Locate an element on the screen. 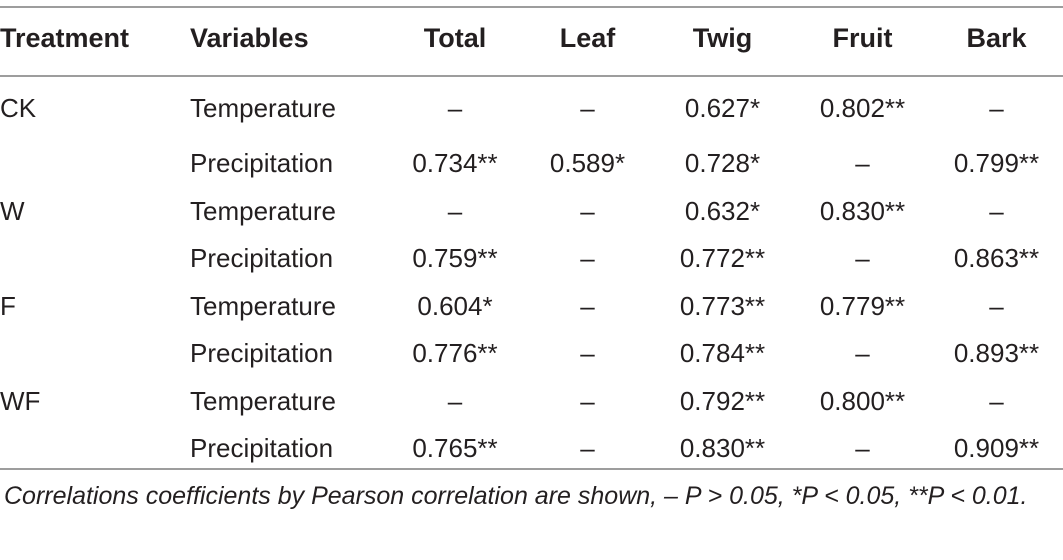 The image size is (1063, 560). table-row: CK Temperature – – 0.627* 0.802** – is located at coordinates (531, 108).